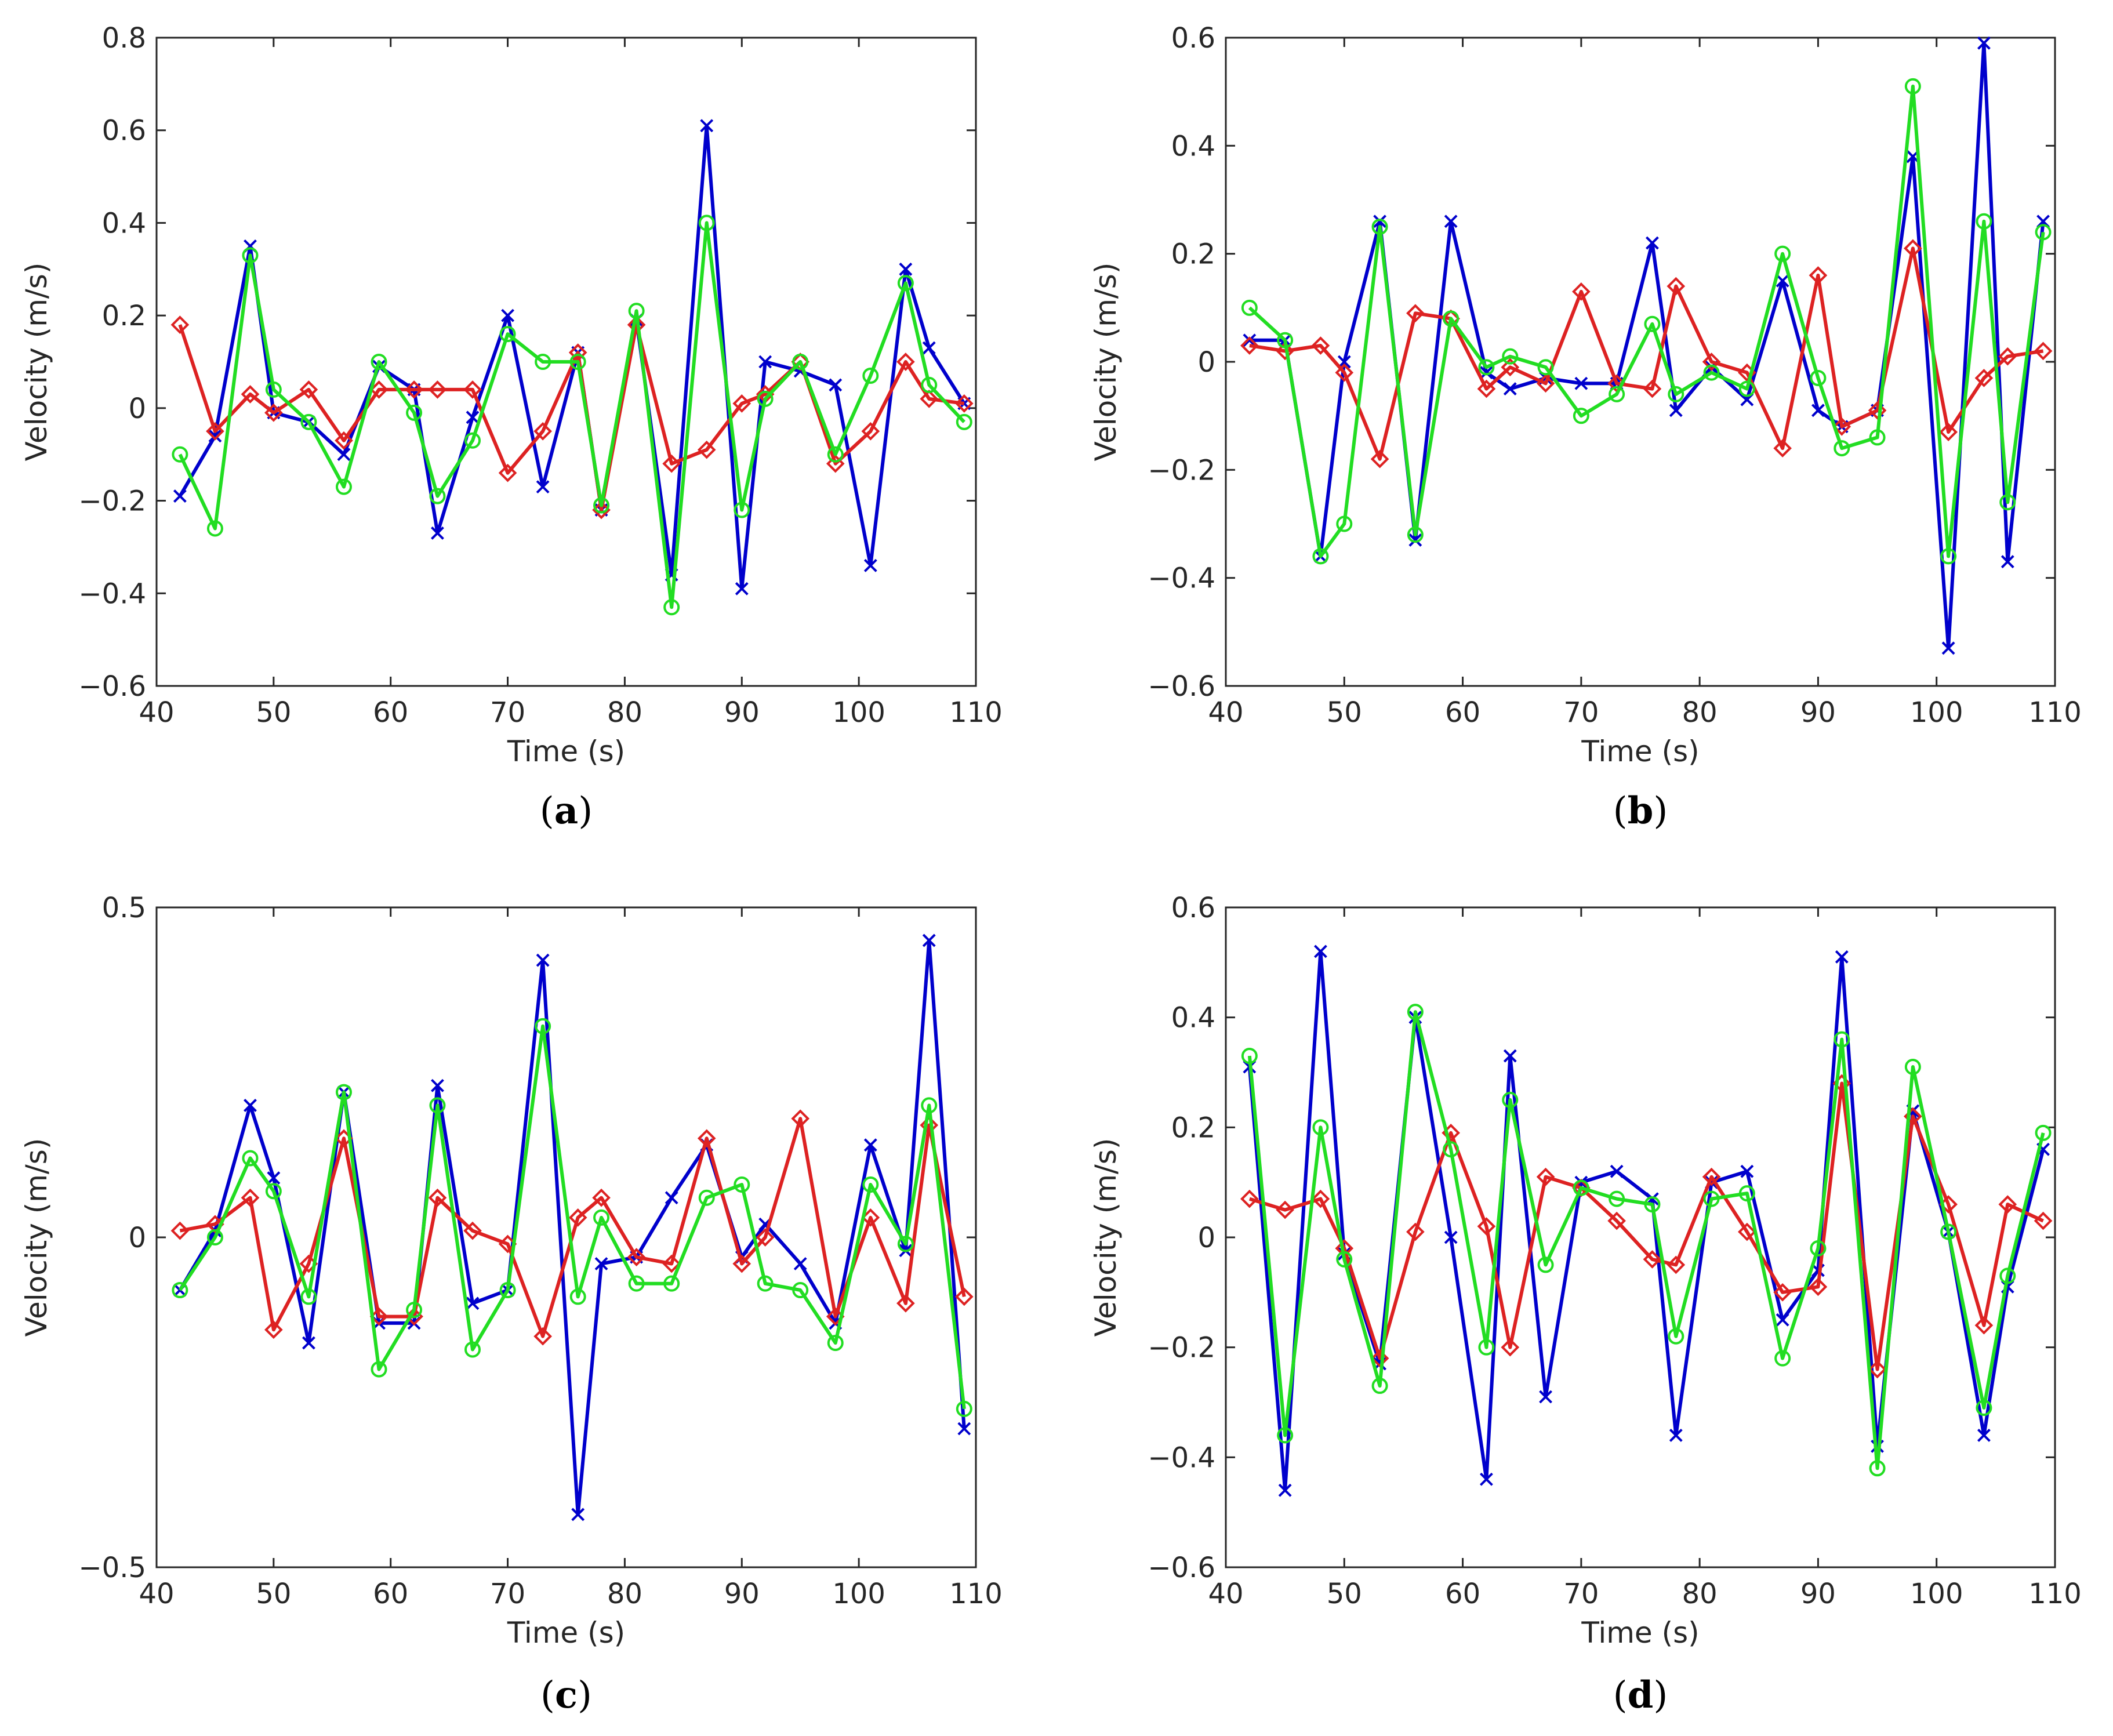  I want to click on chart-b-ytick-label: 0.4, so click(1193, 146).